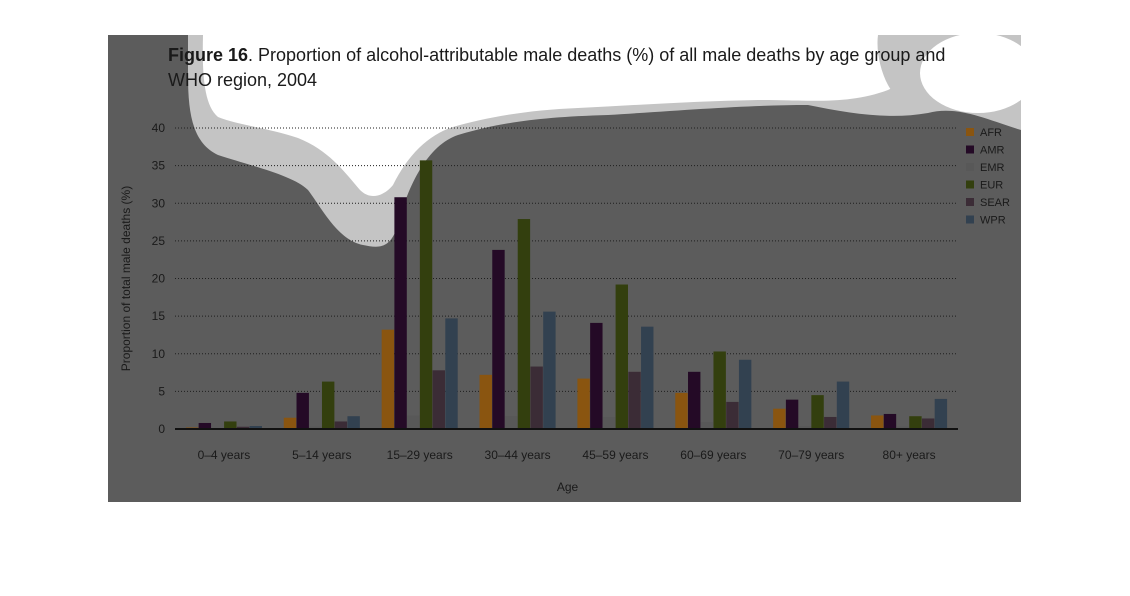 Image resolution: width=1130 pixels, height=596 pixels. I want to click on legend-label-emr: EMR, so click(992, 168).